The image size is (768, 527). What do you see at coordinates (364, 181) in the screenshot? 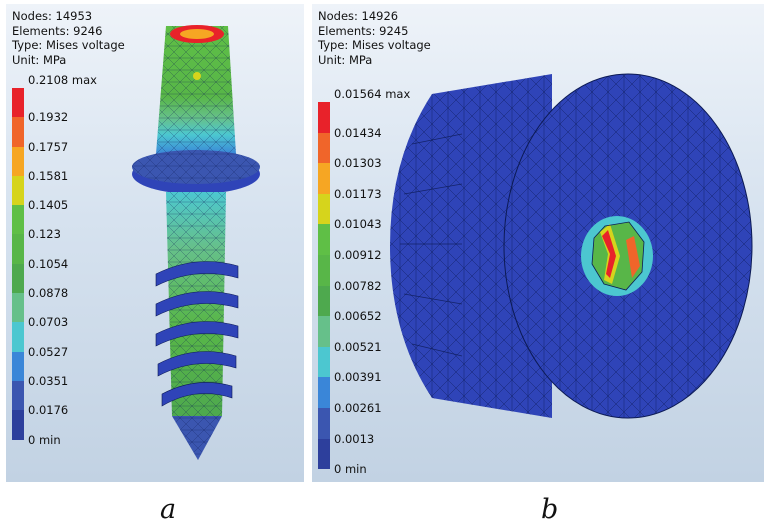
I see `legend-row: 0.01173` at bounding box center [364, 181].